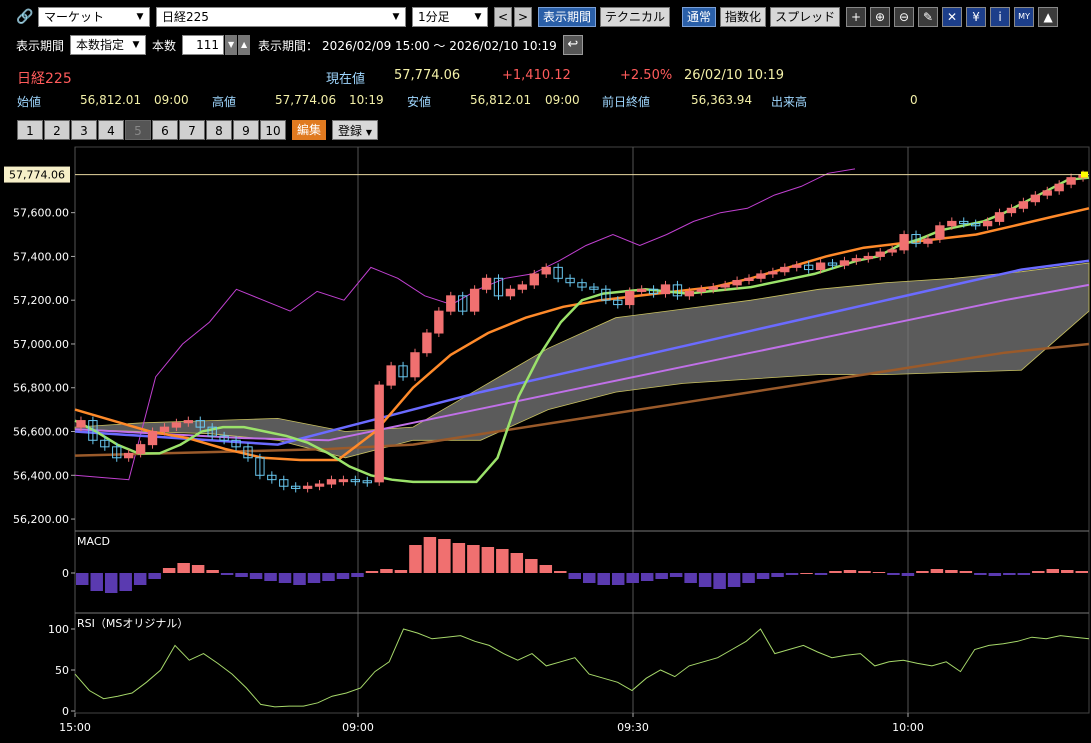  I want to click on register-button: 登録 ▼, so click(355, 130).